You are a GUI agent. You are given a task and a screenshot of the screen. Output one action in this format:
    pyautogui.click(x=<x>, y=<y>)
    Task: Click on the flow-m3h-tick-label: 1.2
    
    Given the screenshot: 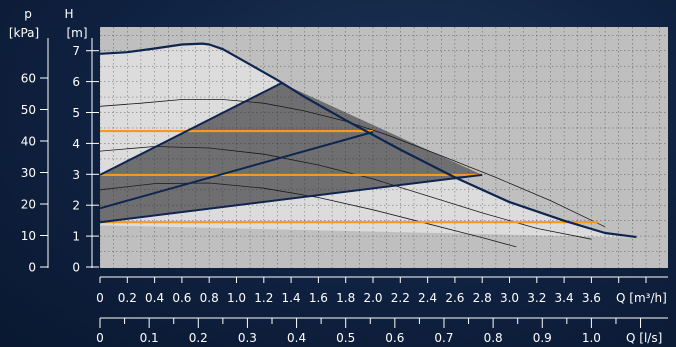 What is the action you would take?
    pyautogui.click(x=263, y=298)
    